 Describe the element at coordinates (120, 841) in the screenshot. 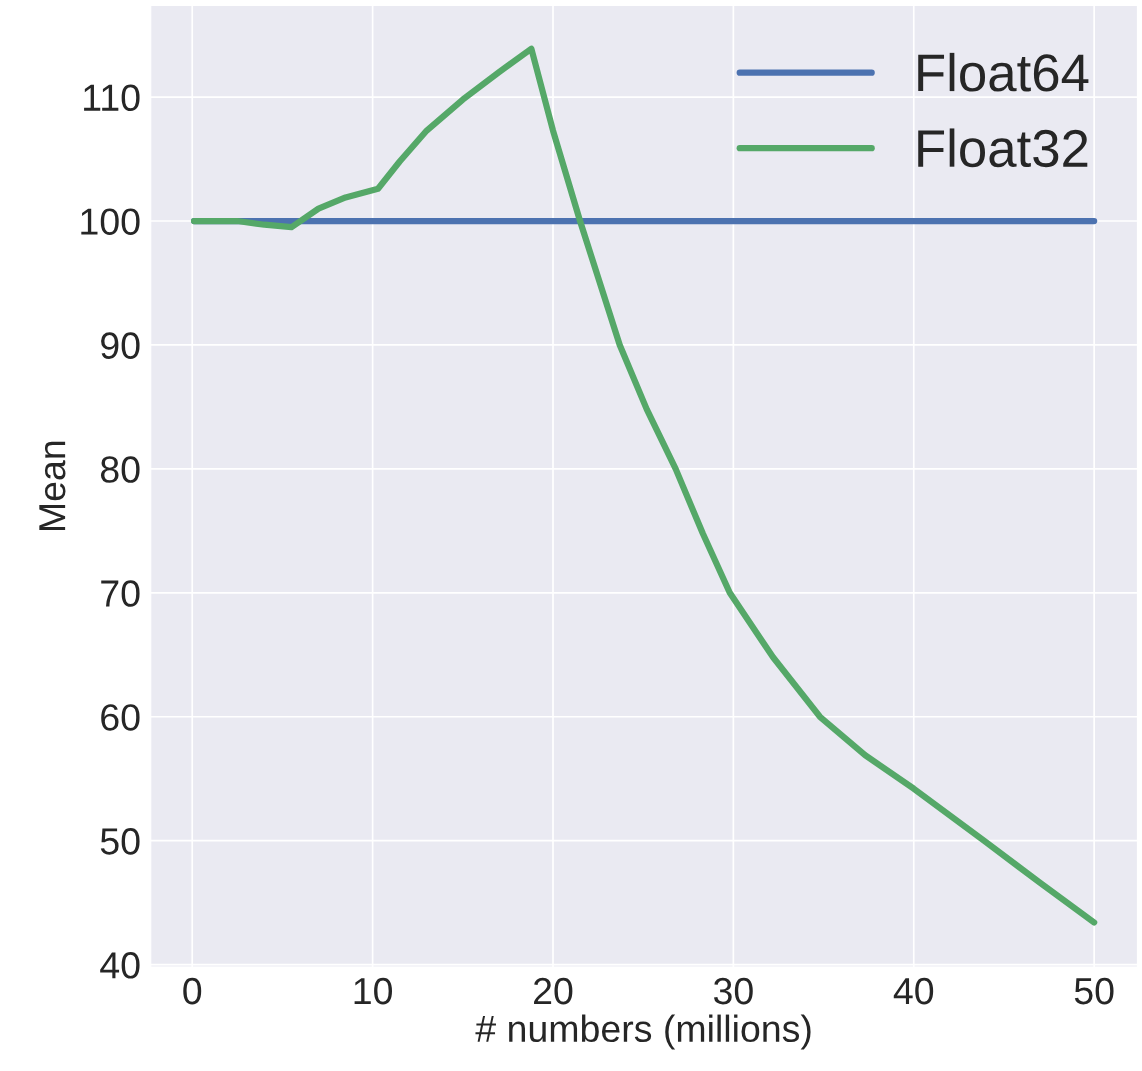

I see `y-tick-label: 50` at that location.